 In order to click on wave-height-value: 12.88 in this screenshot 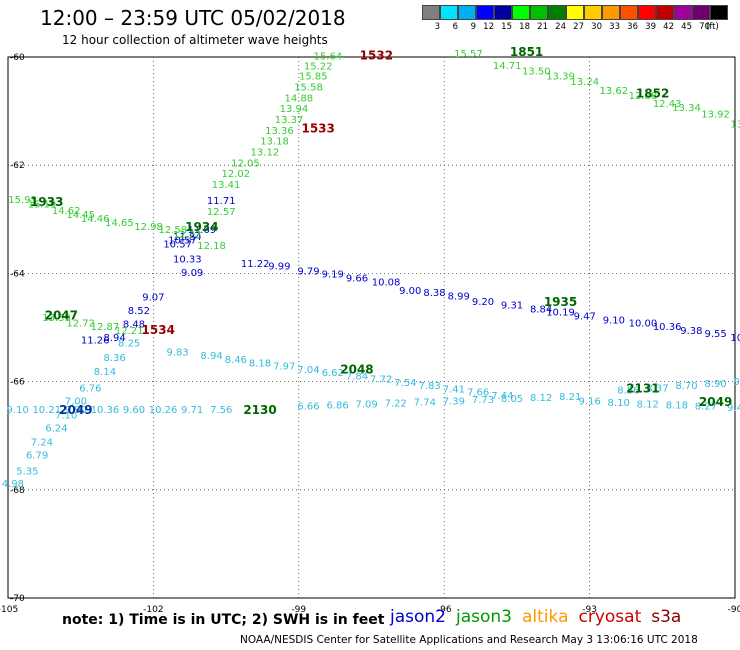, I will do `click(643, 96)`.